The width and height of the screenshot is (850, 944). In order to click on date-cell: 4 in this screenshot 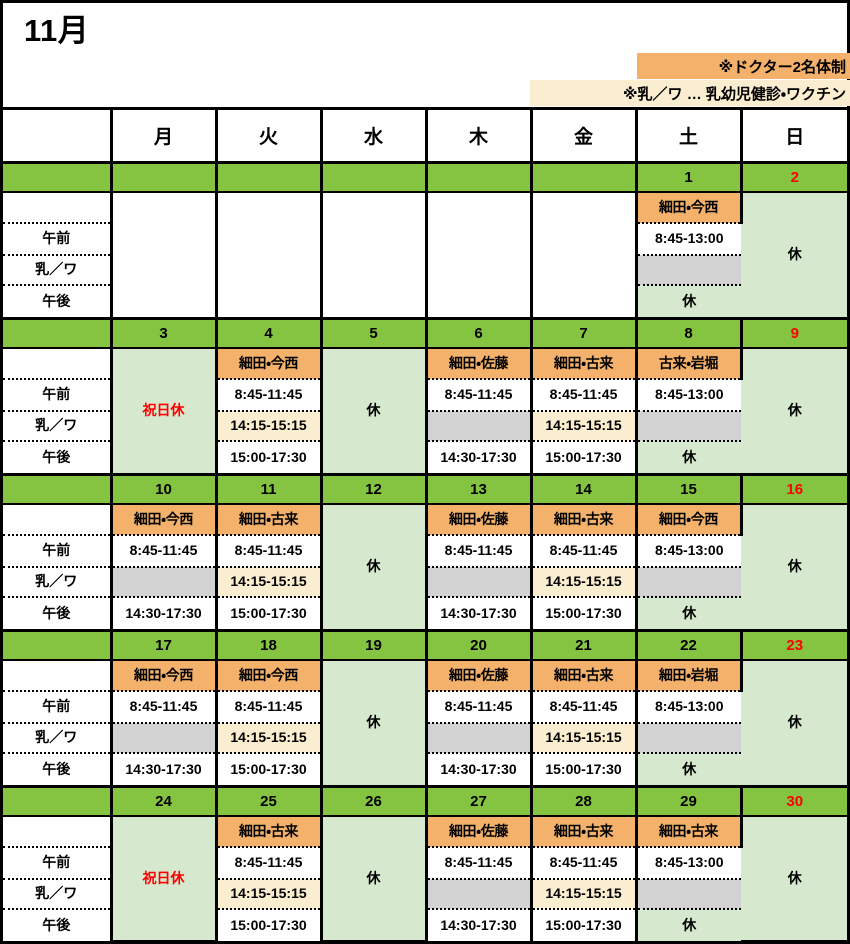, I will do `click(269, 333)`.